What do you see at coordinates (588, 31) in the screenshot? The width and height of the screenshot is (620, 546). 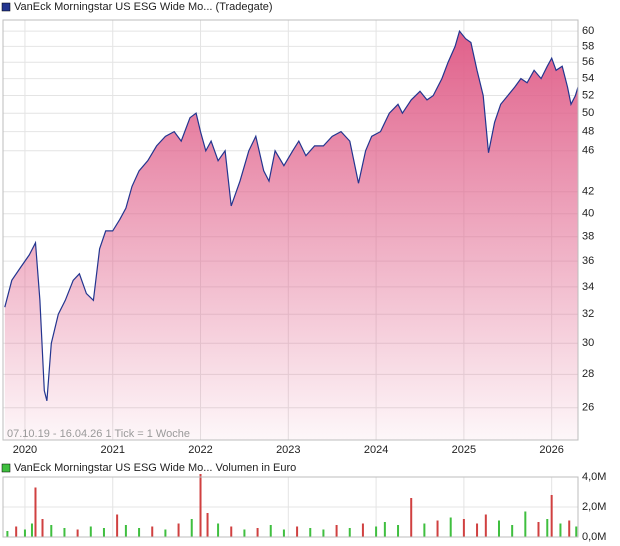 I see `y-tick-label: 60` at bounding box center [588, 31].